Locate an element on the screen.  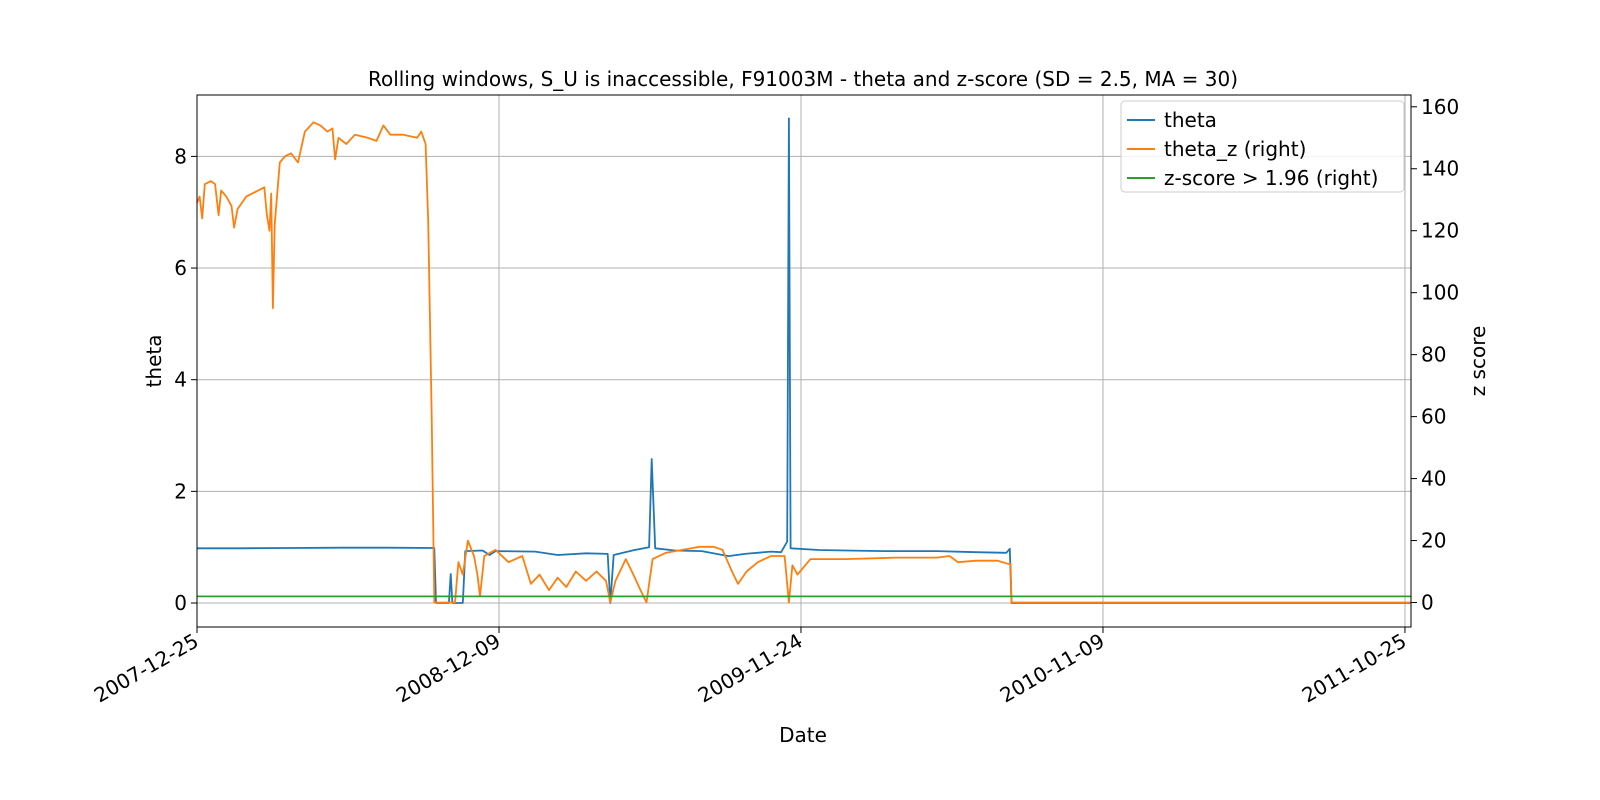
legend-item-theta-z: theta_z (right) is located at coordinates (1235, 149).